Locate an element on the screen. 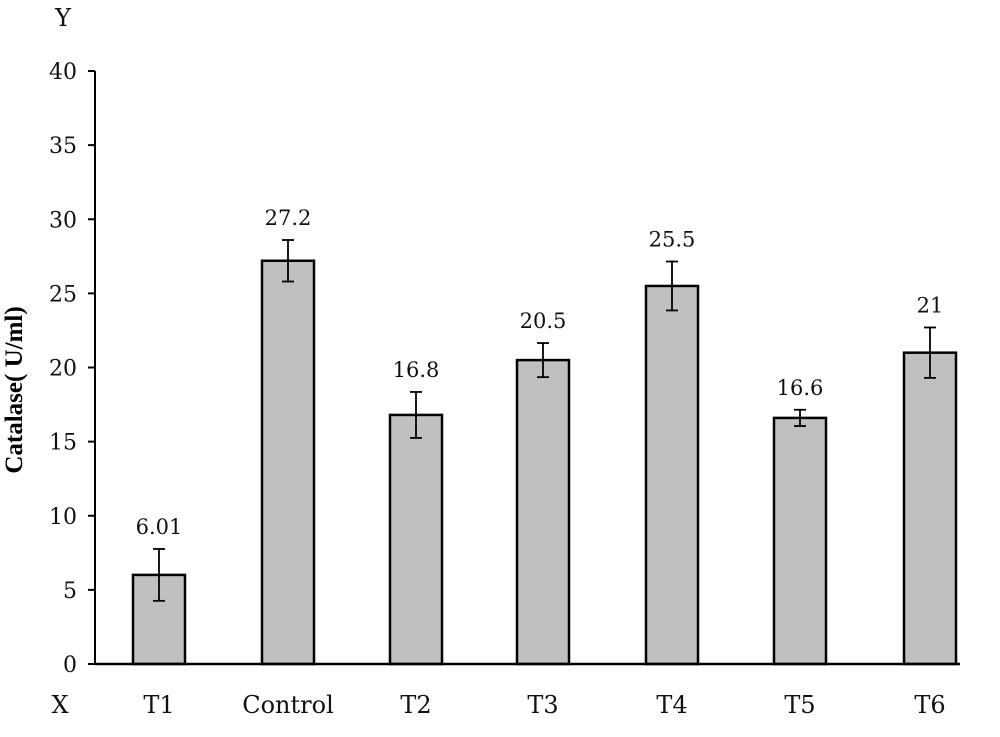  y-tick-label-10: 10 is located at coordinates (63, 517).